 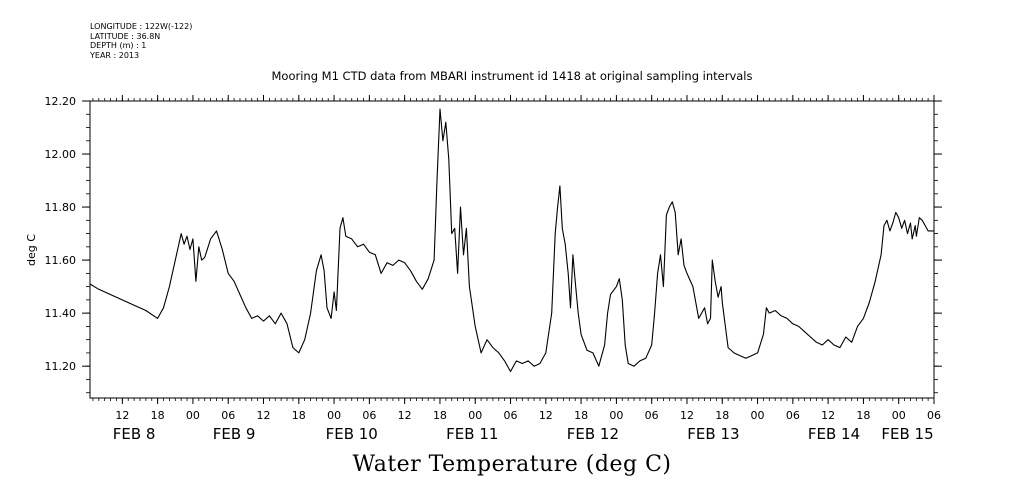 I want to click on y-tick-label: 11.80, so click(x=61, y=207).